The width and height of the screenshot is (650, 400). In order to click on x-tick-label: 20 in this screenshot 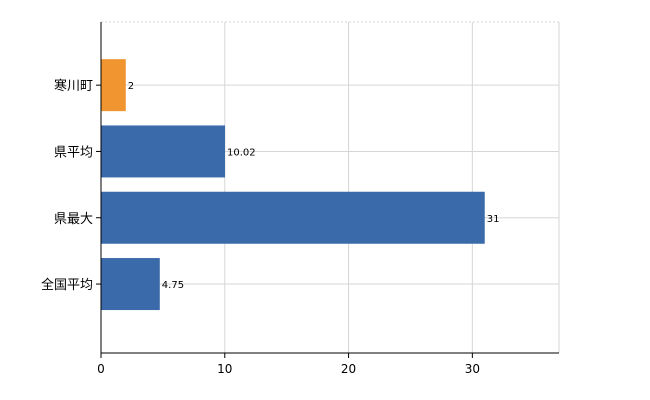, I will do `click(348, 369)`.